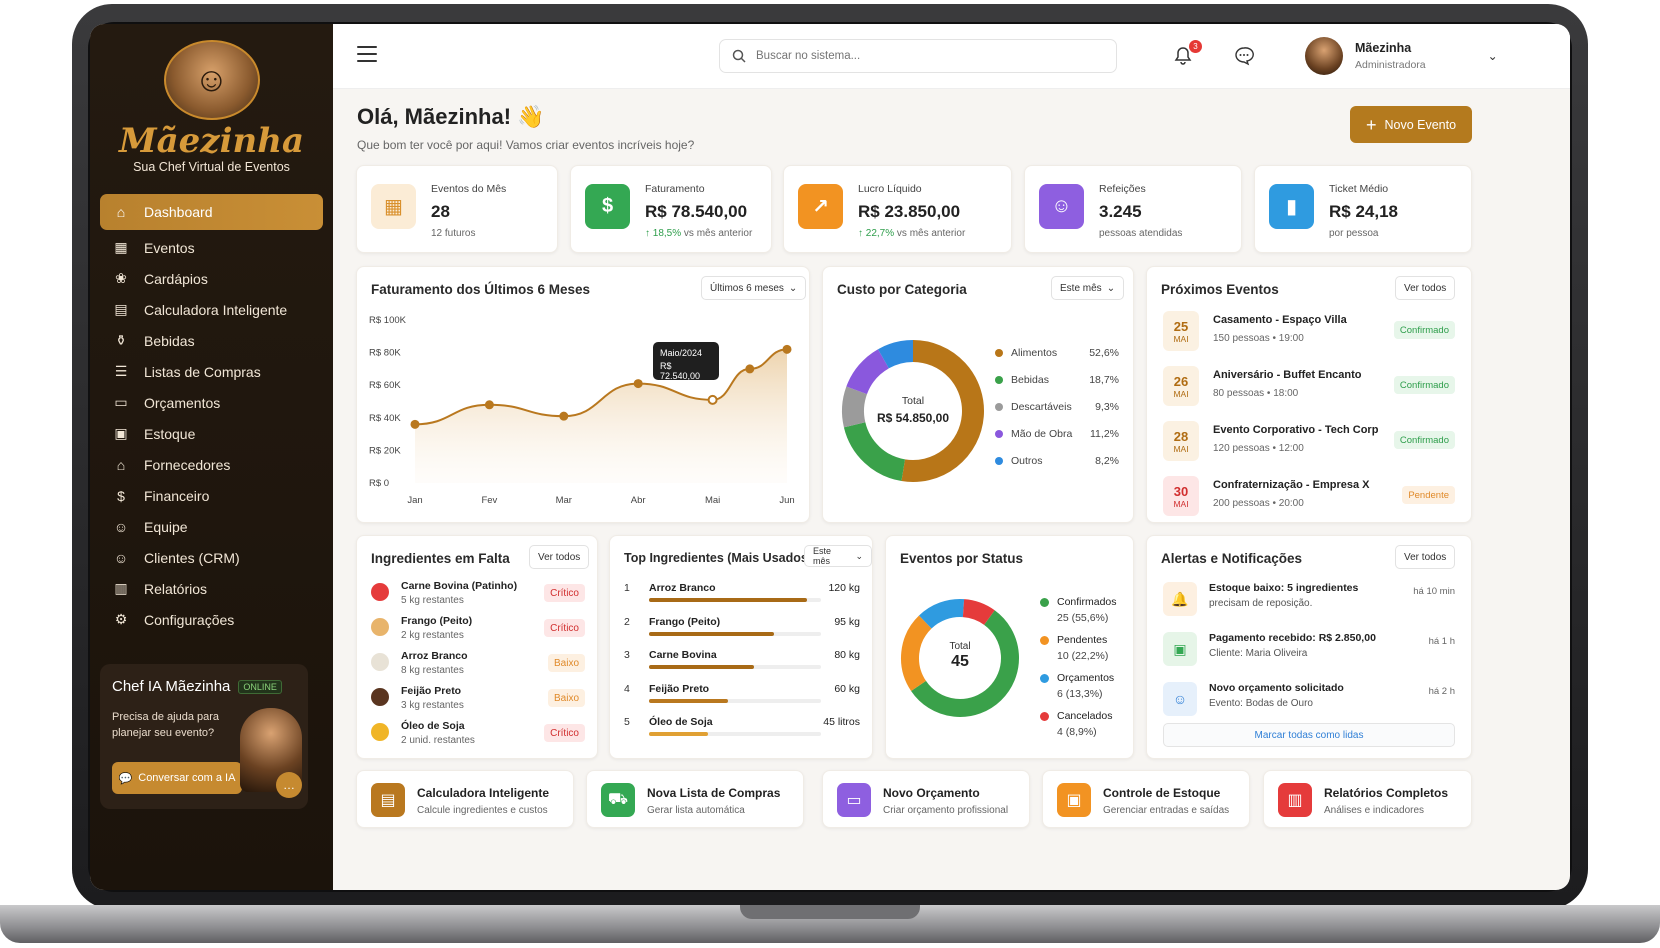  Describe the element at coordinates (1309, 735) in the screenshot. I see `mark-all-read-button: Marcar todas como lidas` at that location.